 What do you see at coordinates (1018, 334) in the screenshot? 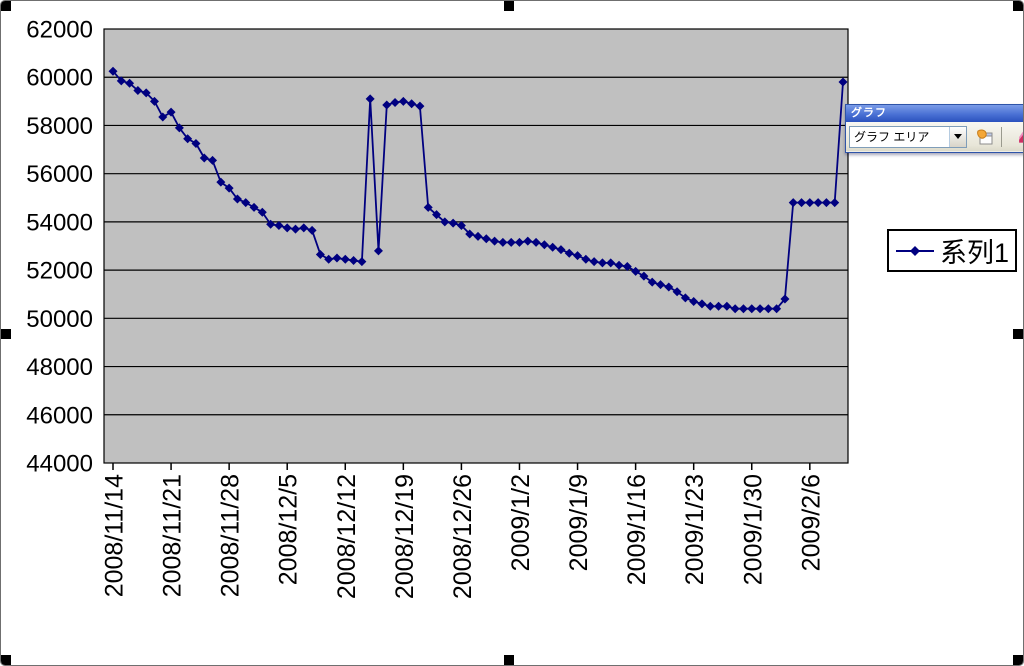
I see `resize-handle-middle-right` at bounding box center [1018, 334].